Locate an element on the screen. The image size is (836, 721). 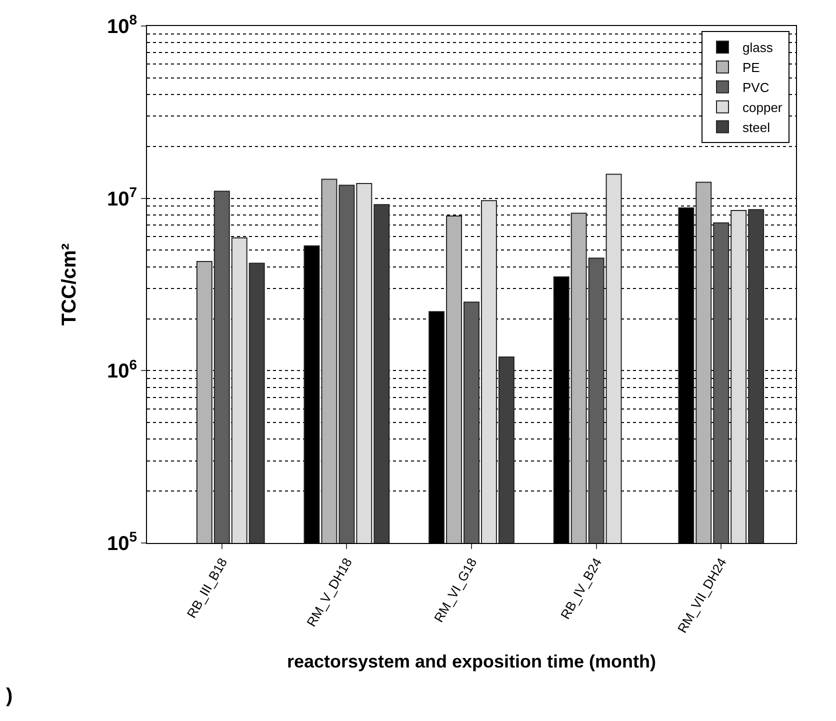
legend-label: copper is located at coordinates (762, 107).